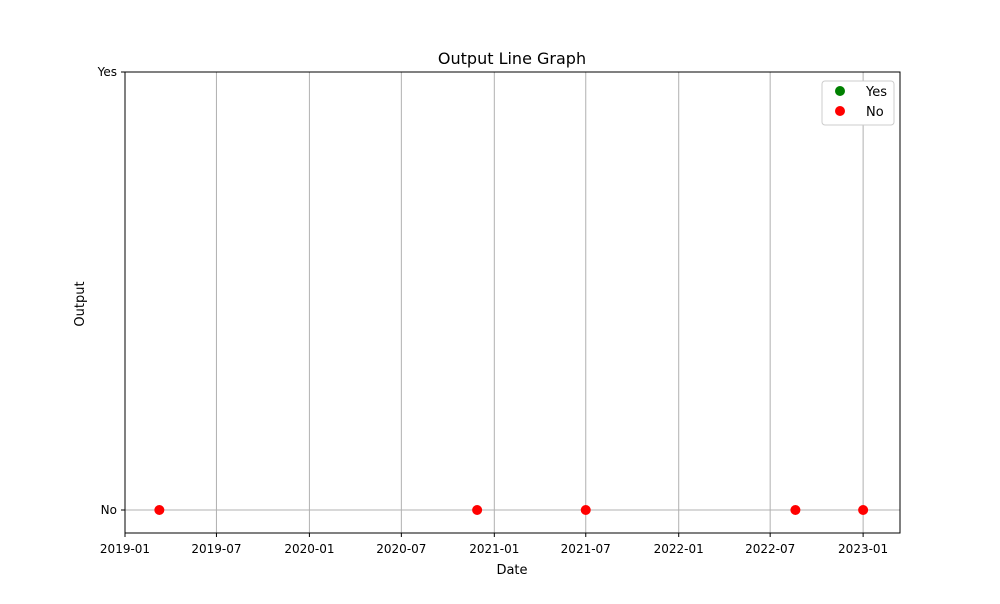 The image size is (1000, 604). Describe the element at coordinates (80, 303) in the screenshot. I see `y-axis-label: Output` at that location.